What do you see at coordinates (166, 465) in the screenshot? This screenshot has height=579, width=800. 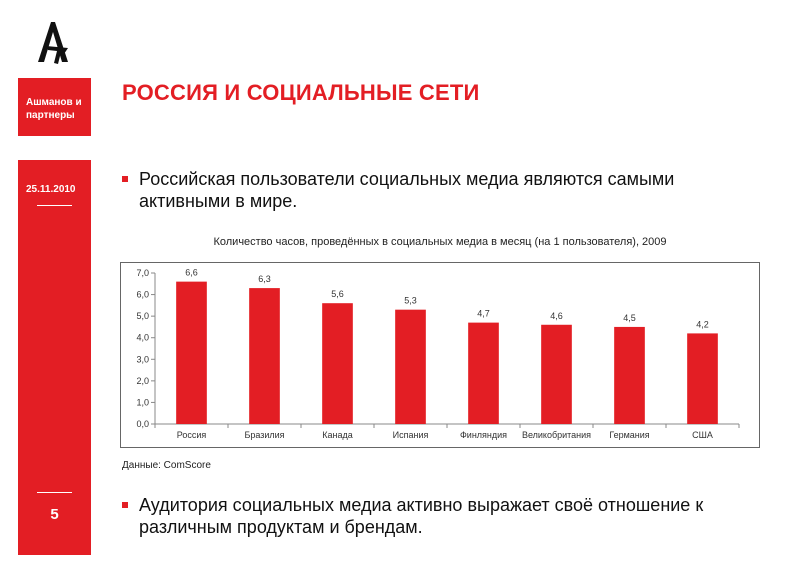 I see `data-source: Данные: ComScore` at bounding box center [166, 465].